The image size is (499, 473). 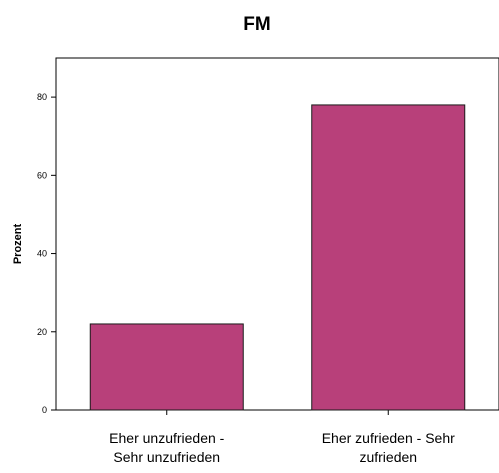 I want to click on y-tick-label: 60, so click(x=42, y=175).